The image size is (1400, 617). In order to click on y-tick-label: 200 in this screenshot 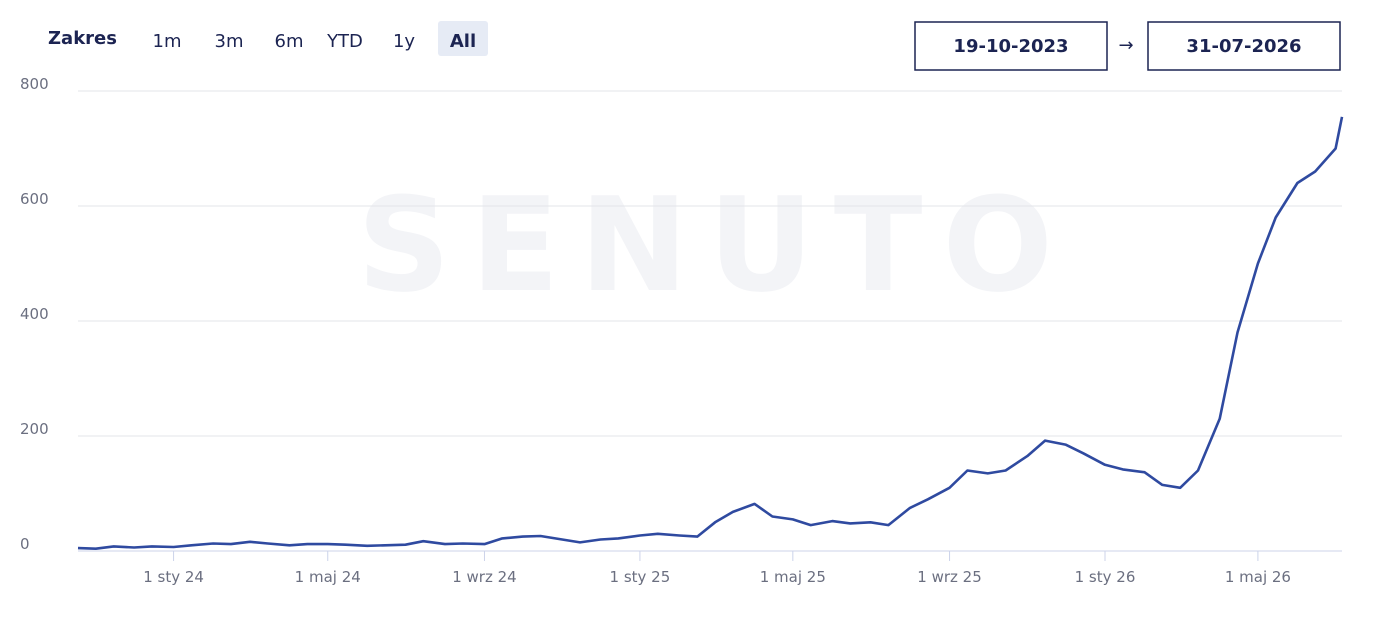, I will do `click(34, 429)`.